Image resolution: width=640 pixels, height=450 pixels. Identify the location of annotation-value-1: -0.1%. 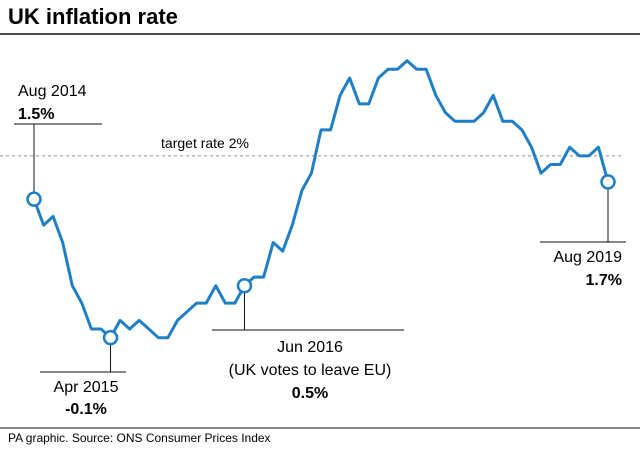
(86, 409).